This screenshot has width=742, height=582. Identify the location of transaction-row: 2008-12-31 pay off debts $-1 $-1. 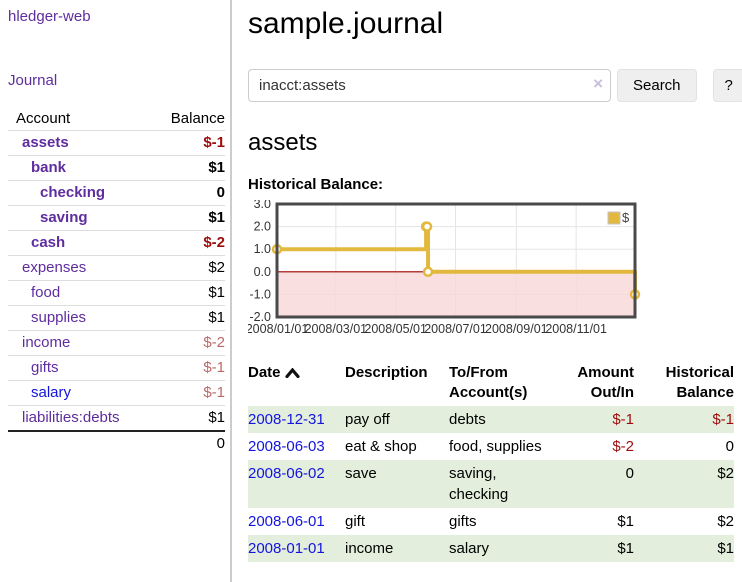
(491, 419).